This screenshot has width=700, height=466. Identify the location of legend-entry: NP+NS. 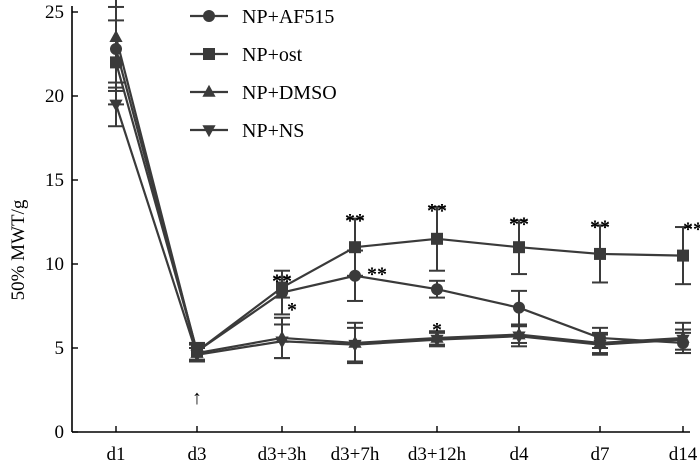
(247, 131).